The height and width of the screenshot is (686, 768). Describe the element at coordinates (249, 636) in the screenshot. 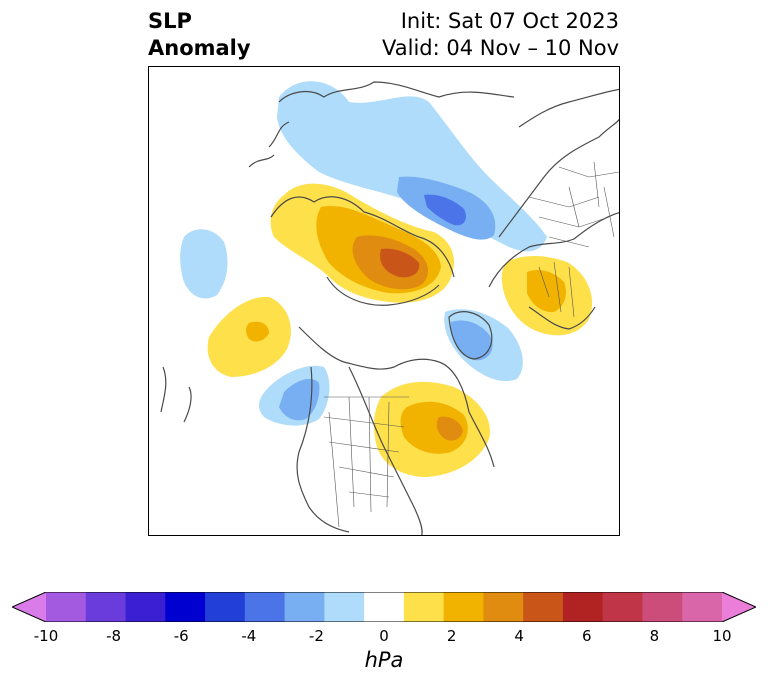

I see `colorbar-tick-label: -4` at that location.